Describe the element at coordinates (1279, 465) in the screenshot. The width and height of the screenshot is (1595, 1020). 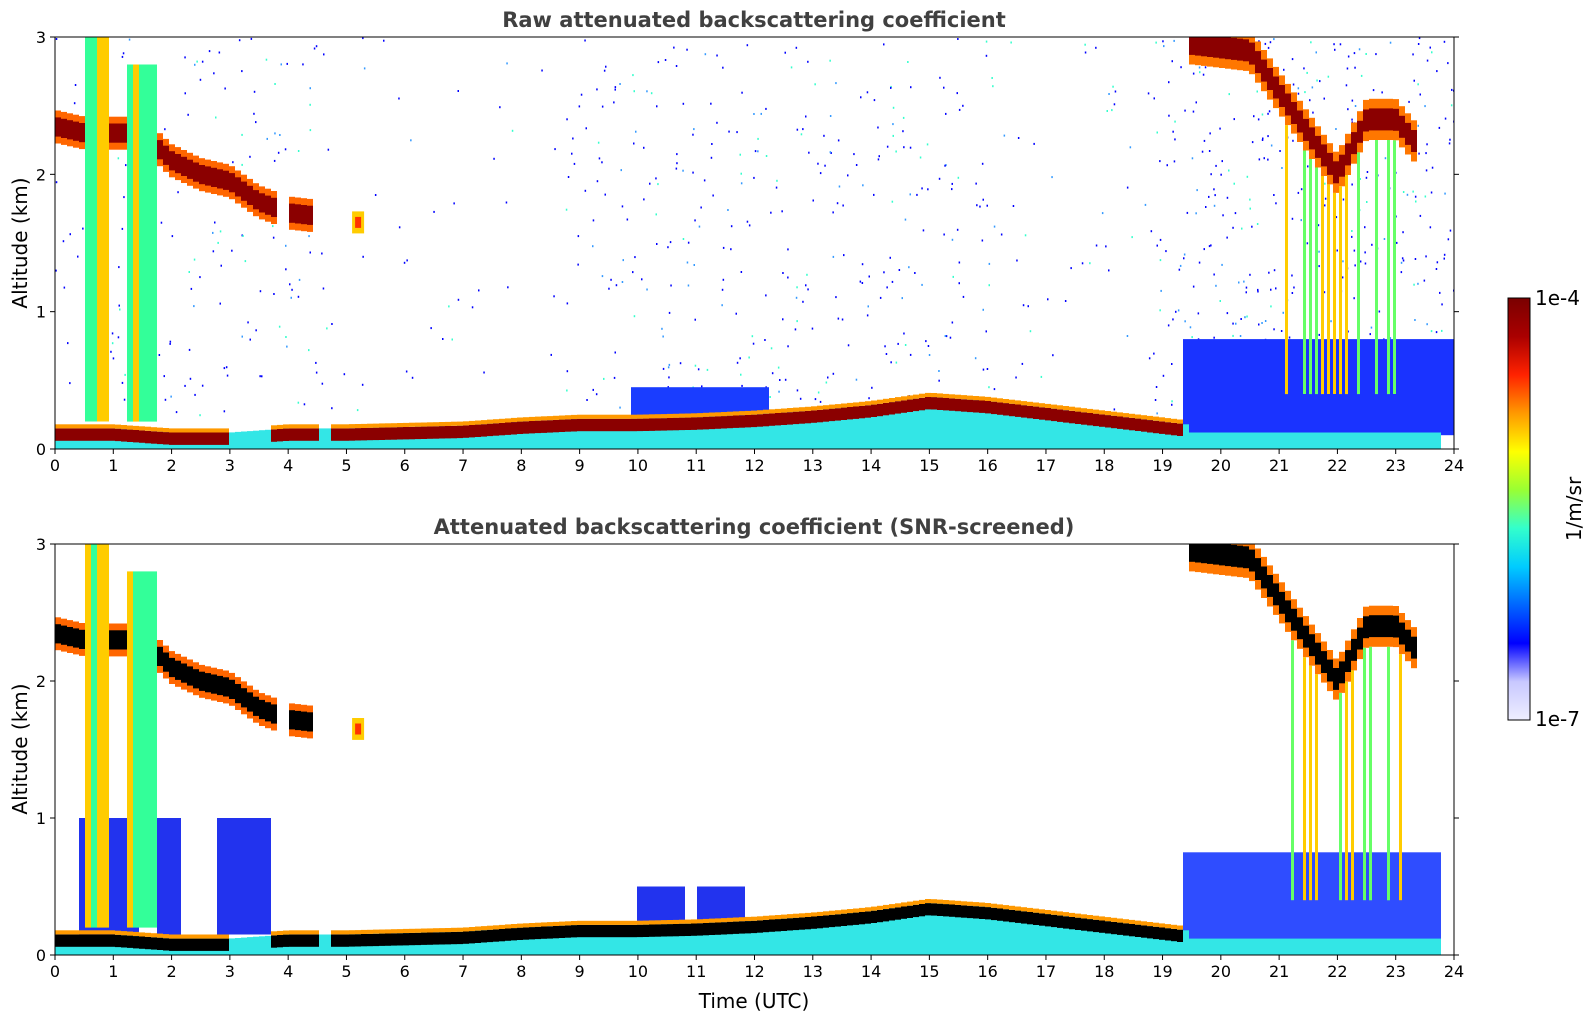
I see `x-tick-label: 21` at that location.